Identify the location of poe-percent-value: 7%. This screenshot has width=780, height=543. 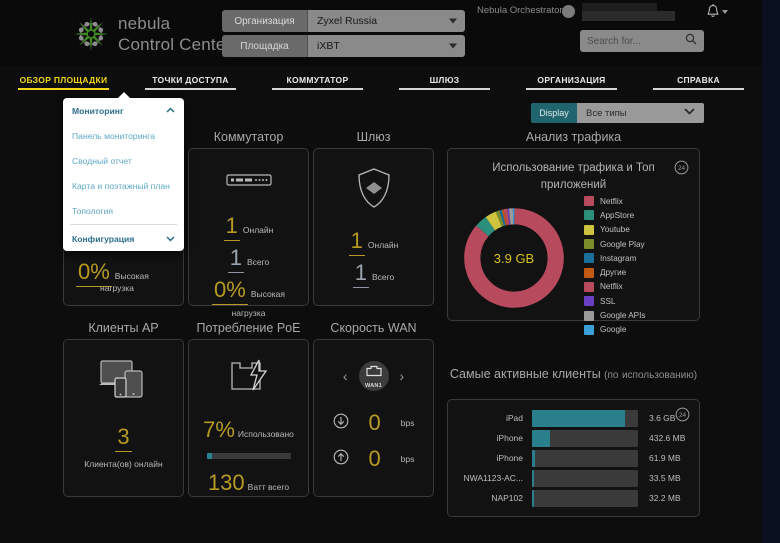
(219, 429).